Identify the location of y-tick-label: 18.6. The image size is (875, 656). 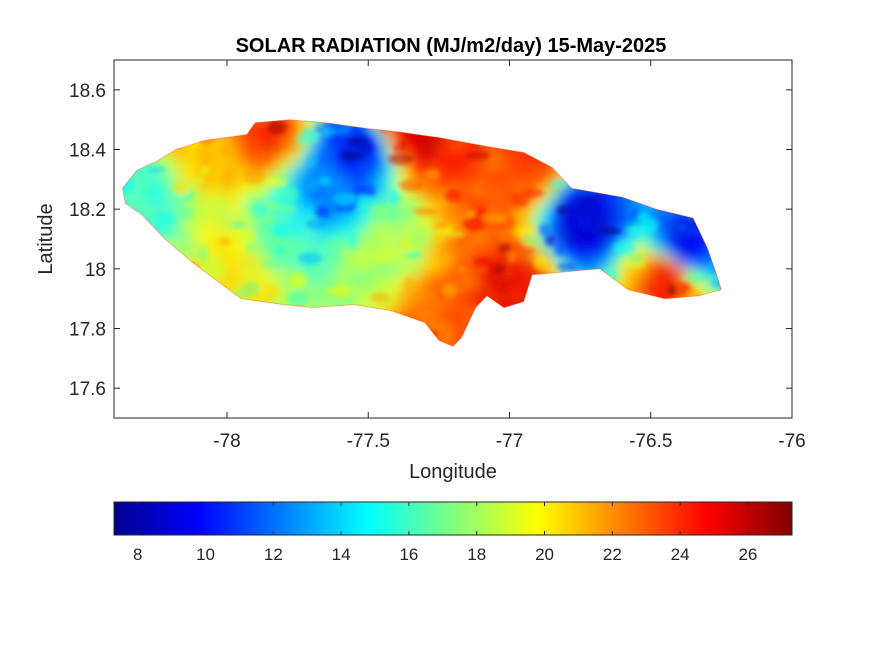
(87, 91).